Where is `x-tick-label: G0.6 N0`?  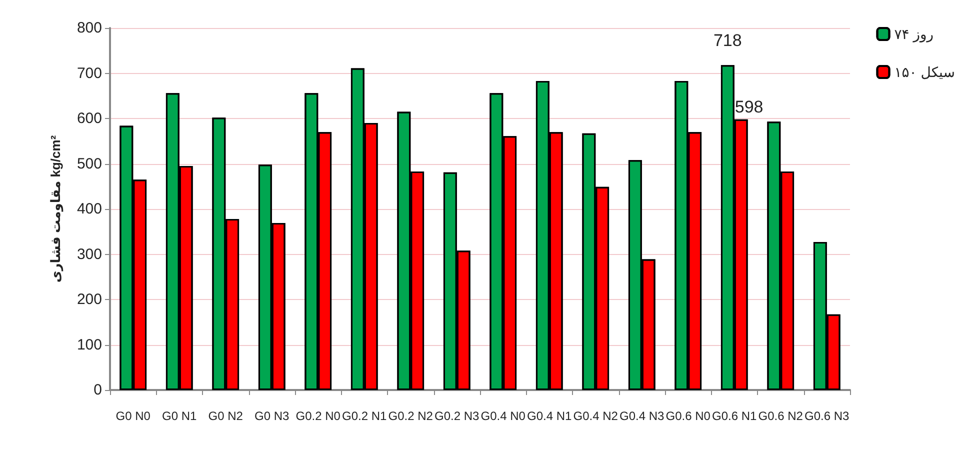
x-tick-label: G0.6 N0 is located at coordinates (688, 416).